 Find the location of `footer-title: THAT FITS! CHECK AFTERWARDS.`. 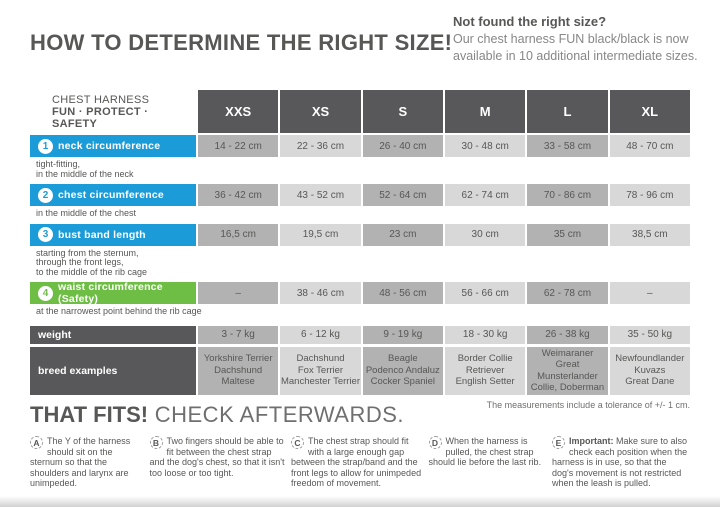

footer-title: THAT FITS! CHECK AFTERWARDS. is located at coordinates (217, 415).